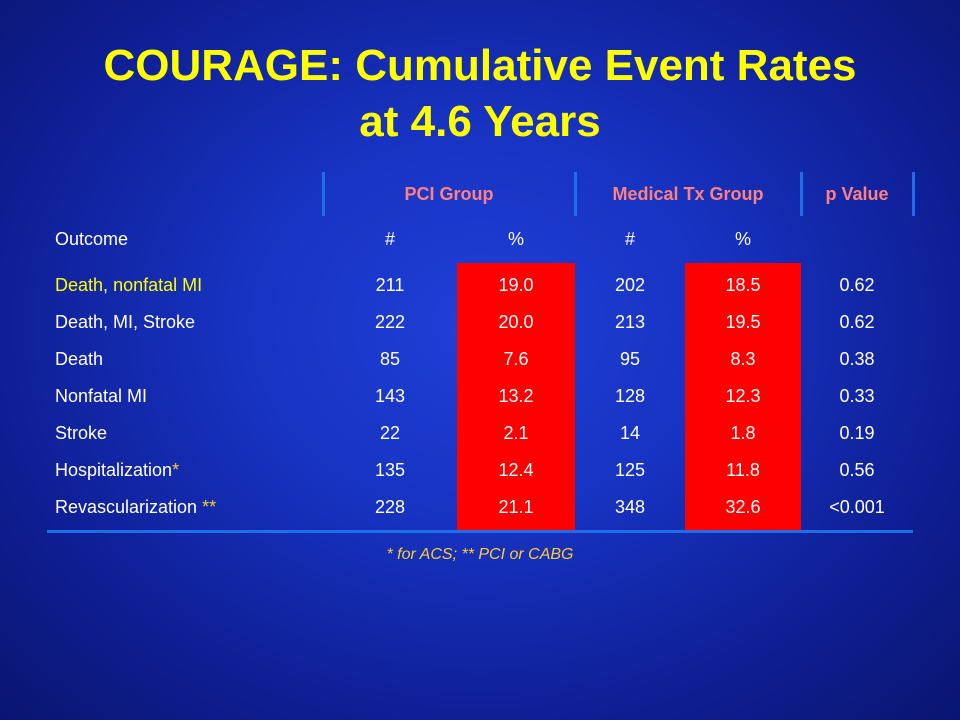 This screenshot has width=960, height=720. Describe the element at coordinates (390, 433) in the screenshot. I see `pci-count-cell: 22` at that location.